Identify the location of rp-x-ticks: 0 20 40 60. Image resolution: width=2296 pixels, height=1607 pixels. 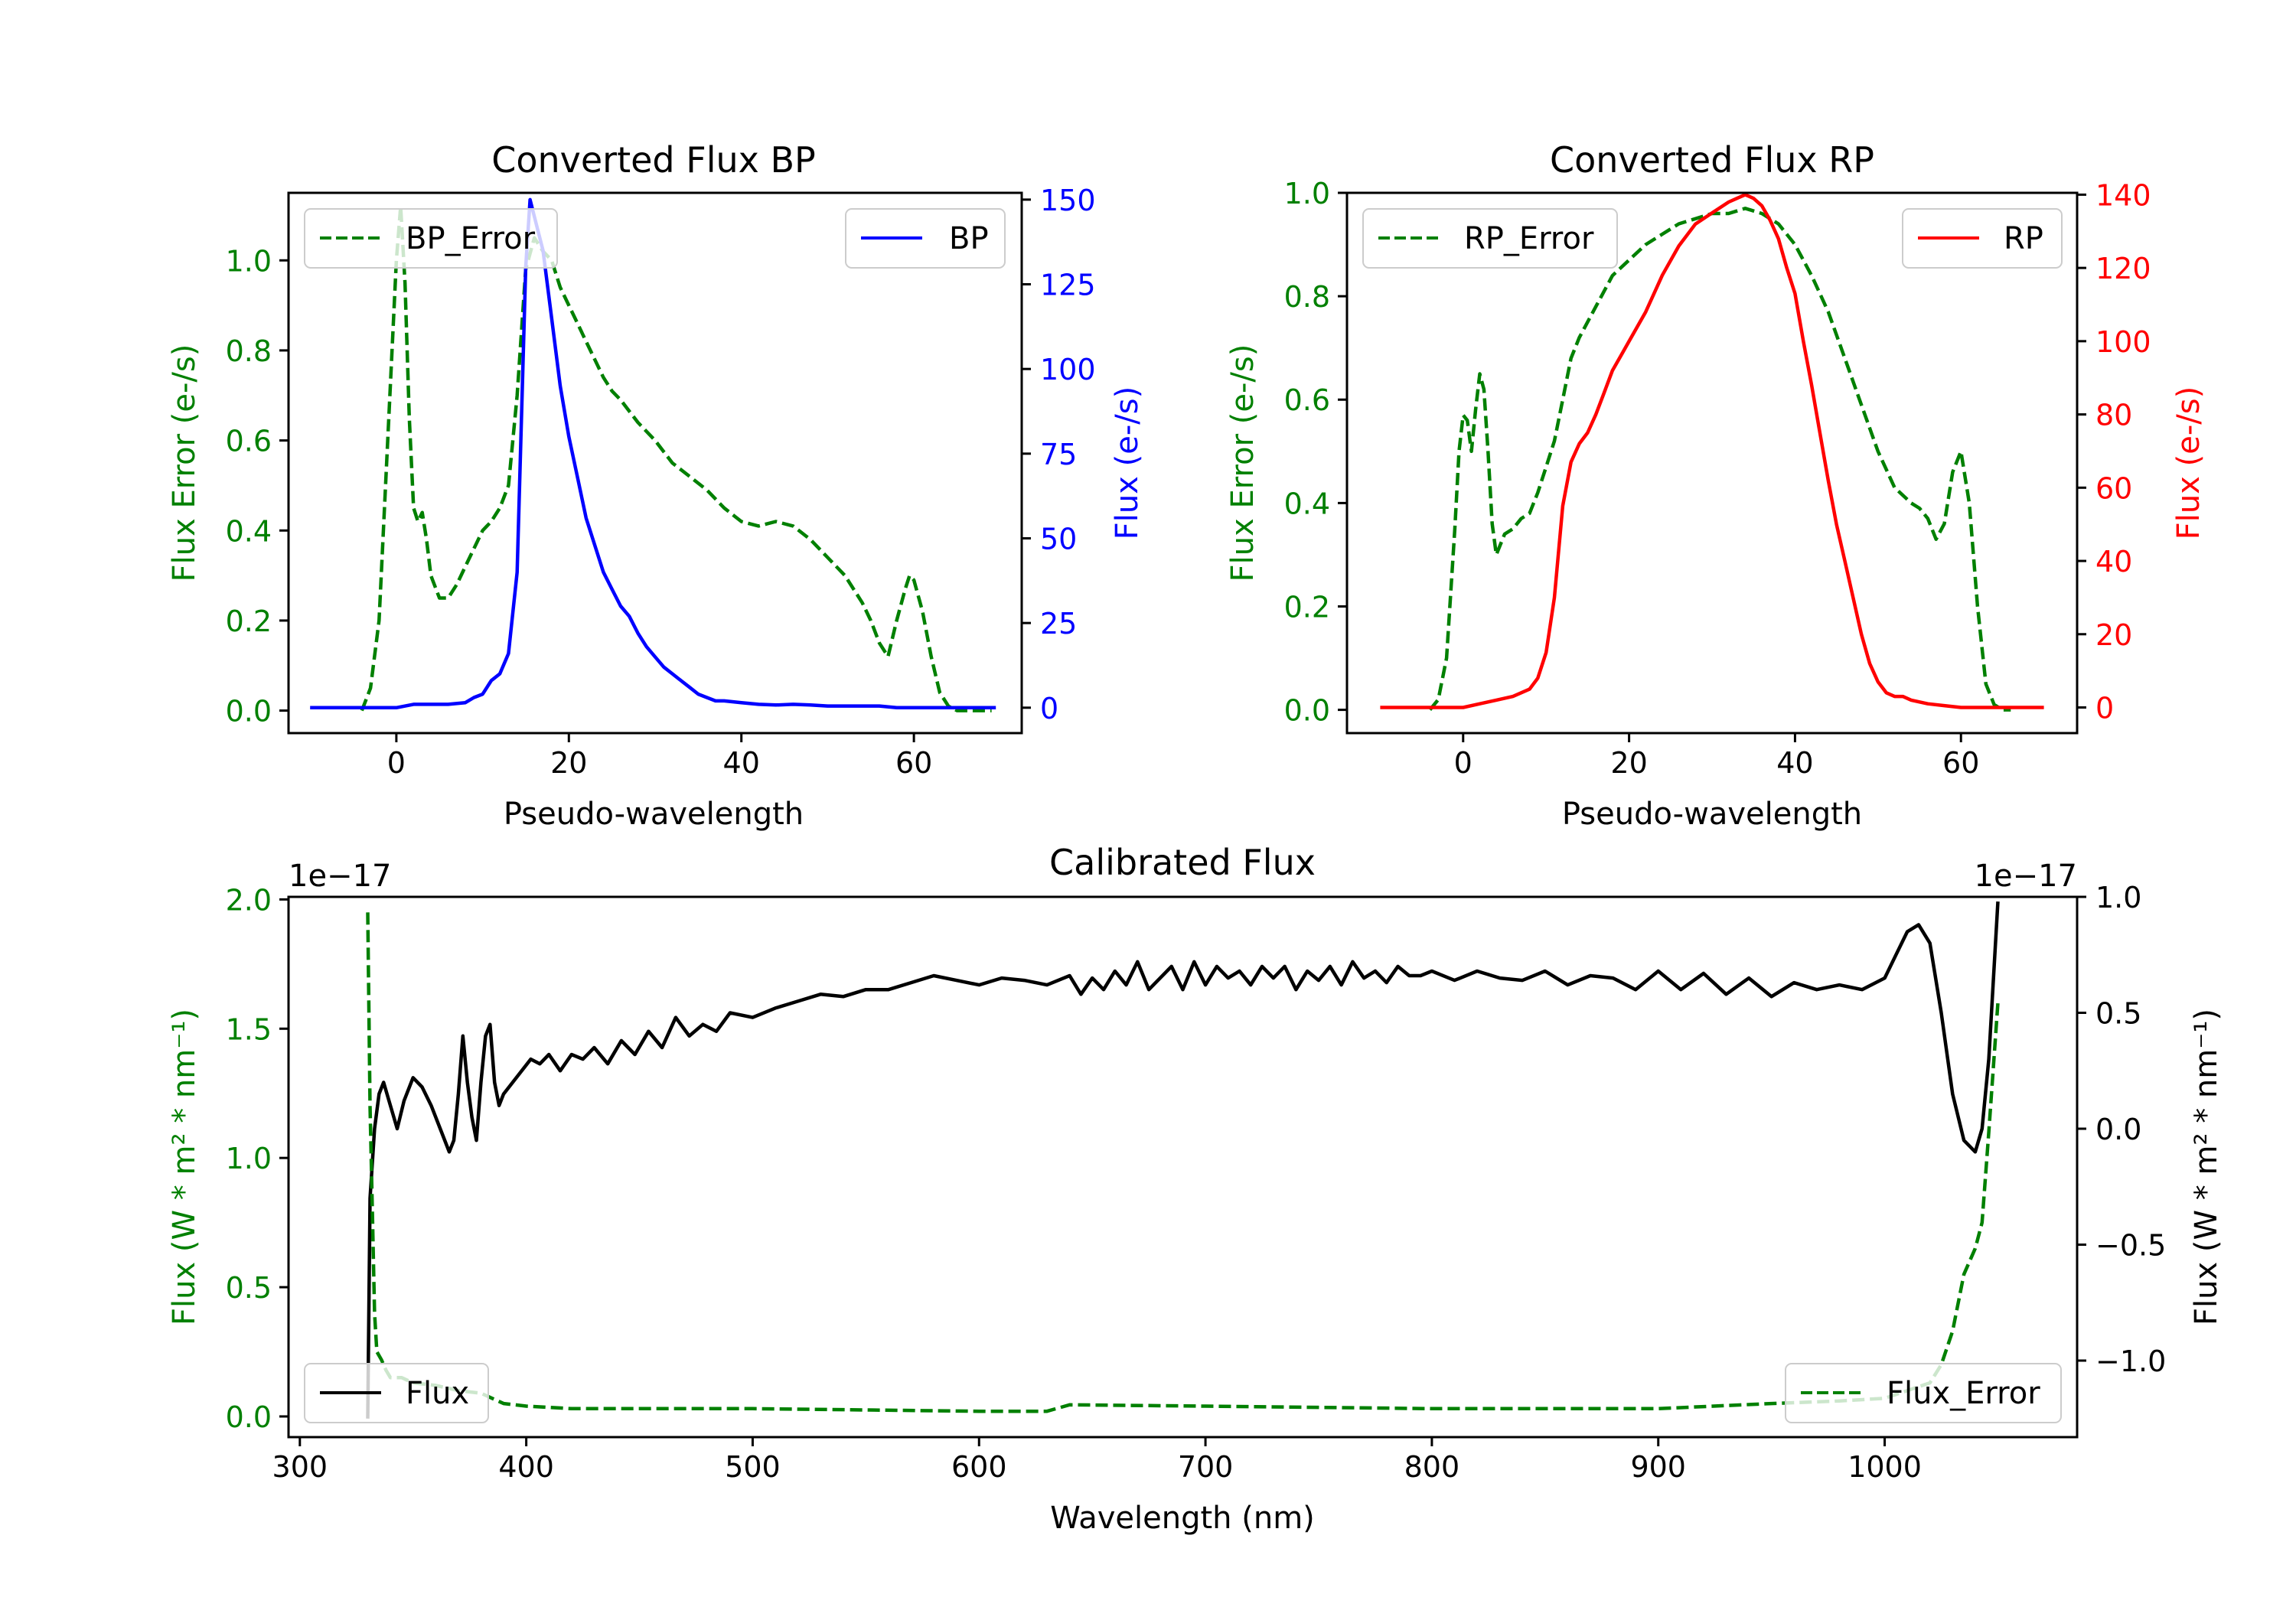
(1716, 756).